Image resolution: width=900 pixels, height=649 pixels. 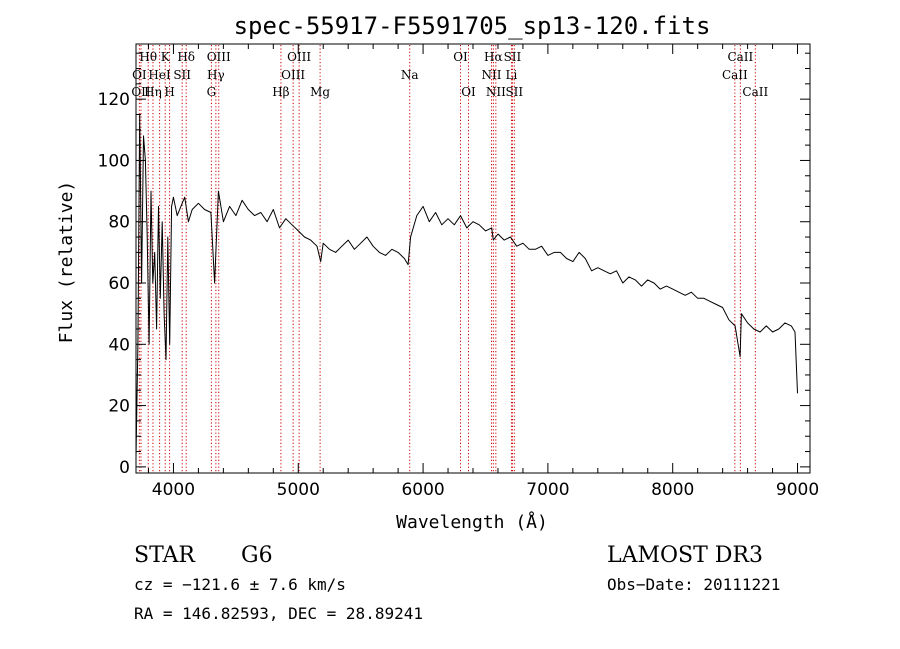 I want to click on x-tick-label: 9000, so click(x=797, y=490).